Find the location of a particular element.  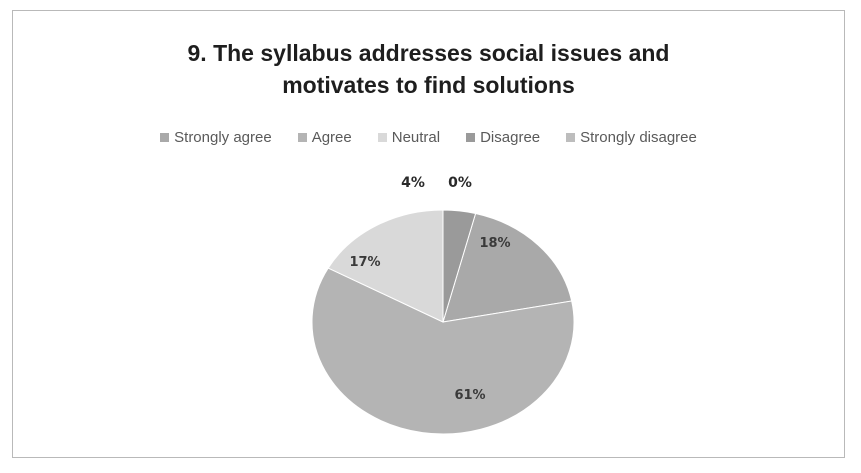

pie-slices is located at coordinates (443, 322).